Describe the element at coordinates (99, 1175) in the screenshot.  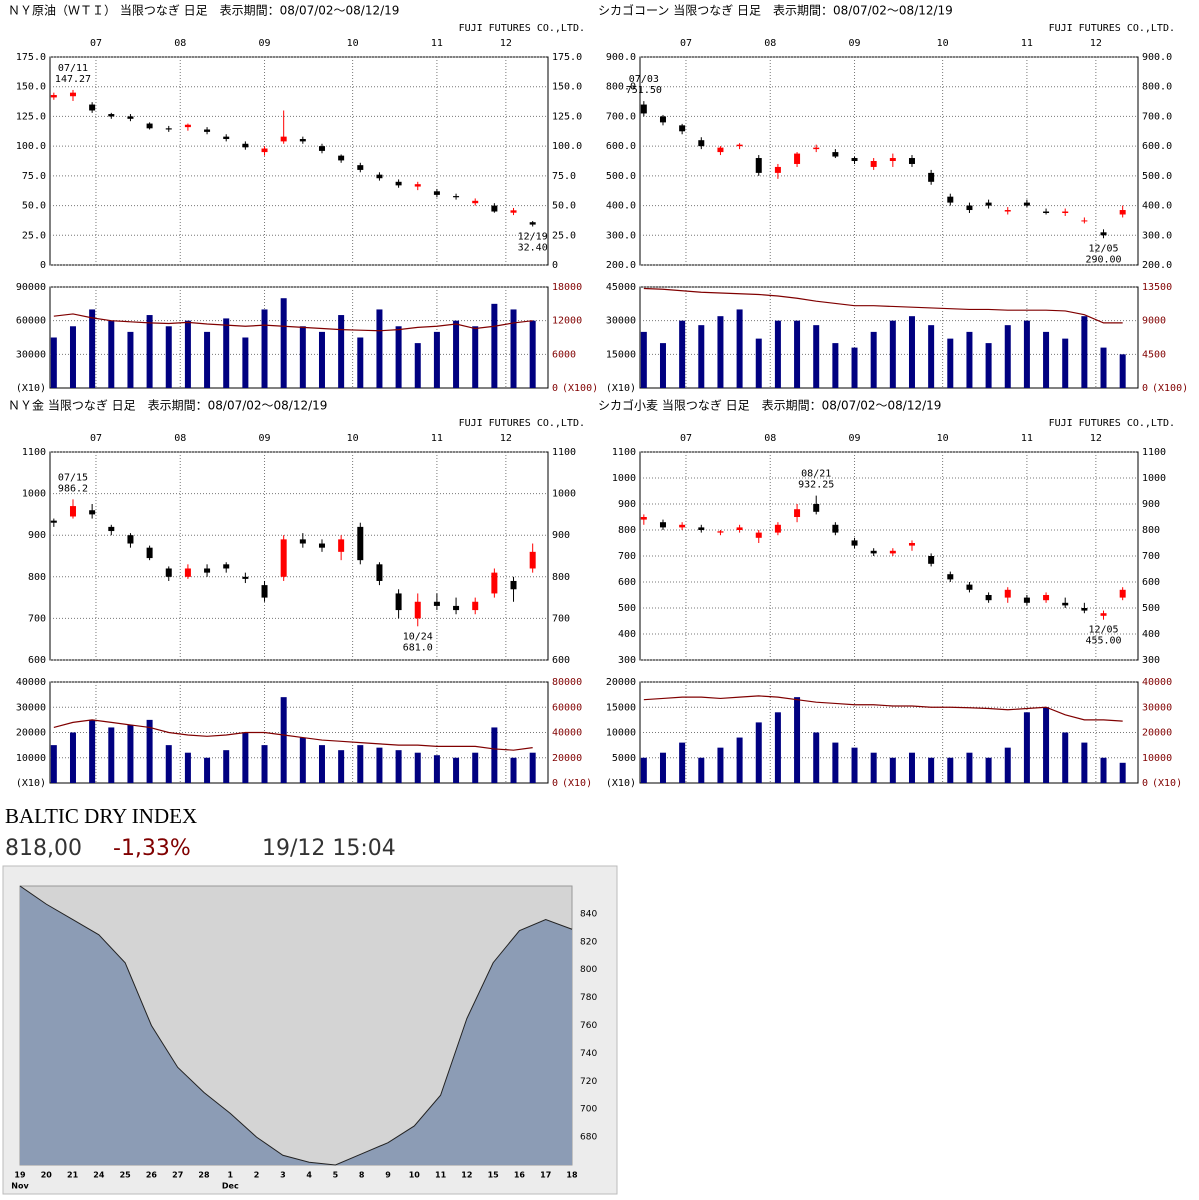
I see `x-tick-label: 24` at that location.